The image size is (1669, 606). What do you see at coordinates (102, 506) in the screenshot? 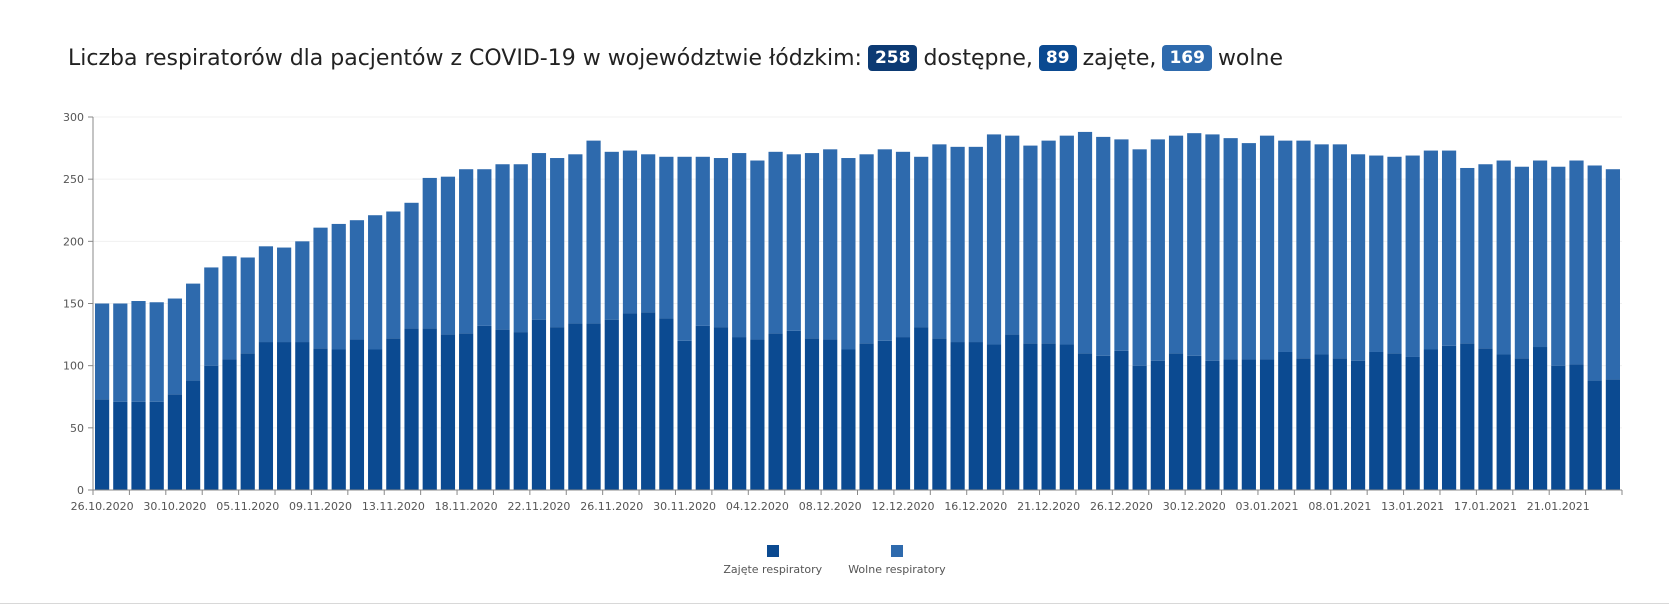
I see `x-tick-label: 26.10.2020` at bounding box center [102, 506].